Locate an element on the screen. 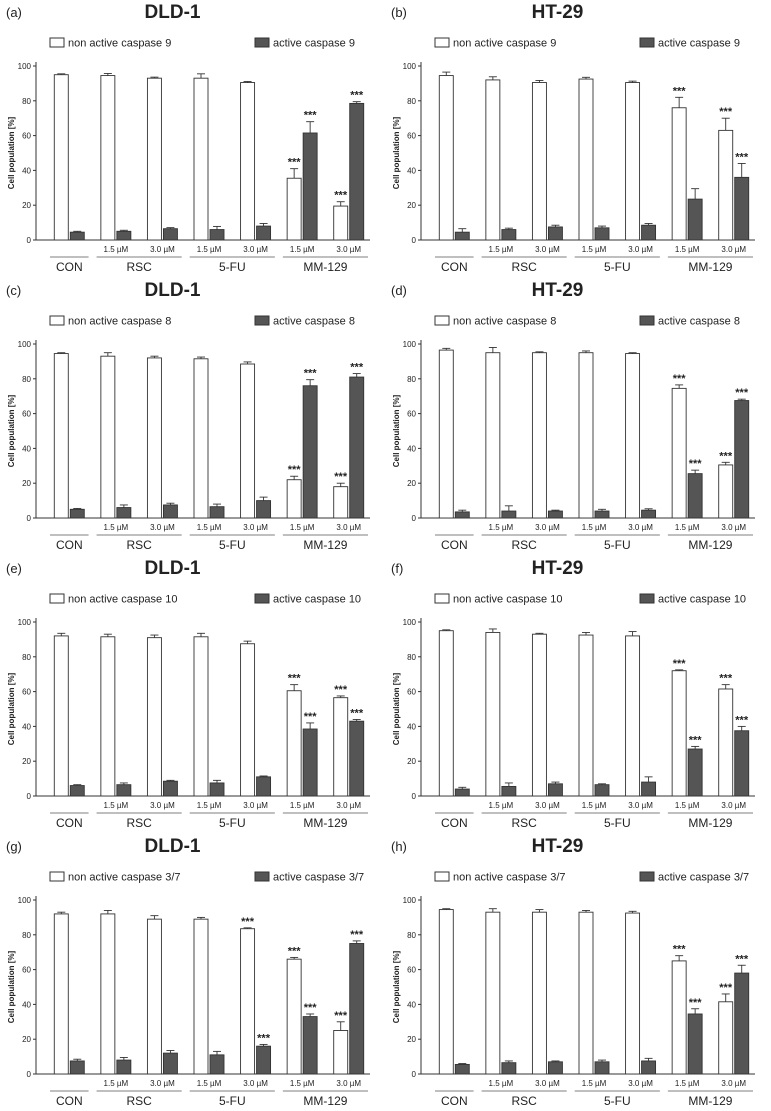  y-tick-label: 100 is located at coordinates (410, 900).